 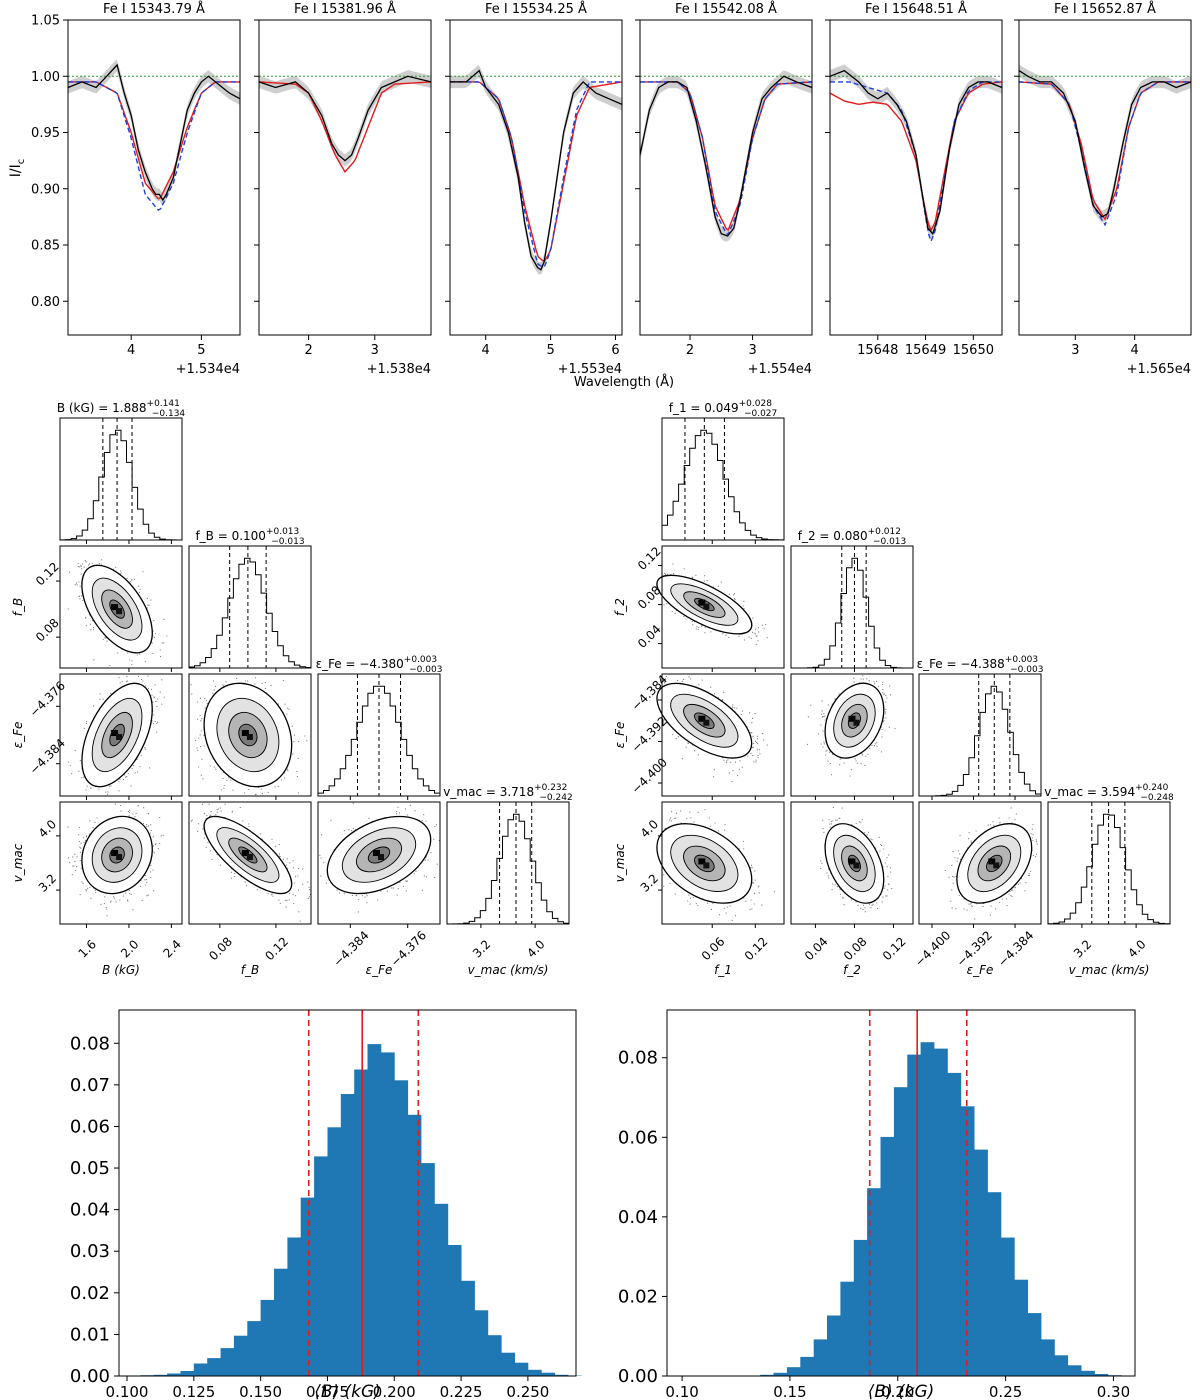 I want to click on series-model-non-magnetic, so click(x=536, y=174).